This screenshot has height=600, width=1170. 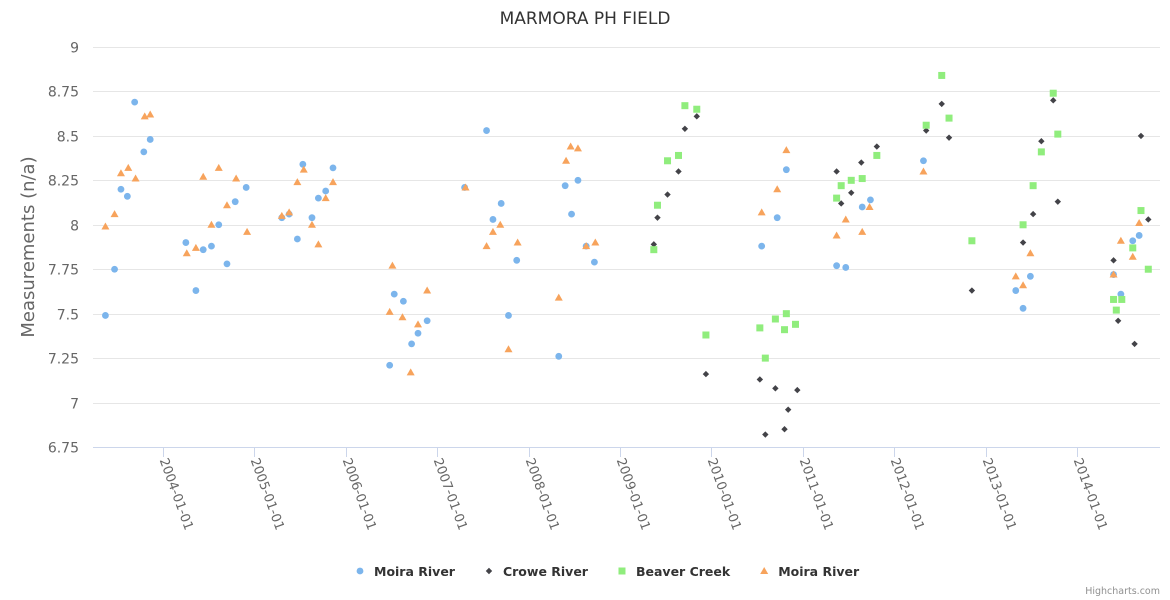 I want to click on legend-item: Beaver Creek, so click(x=674, y=571).